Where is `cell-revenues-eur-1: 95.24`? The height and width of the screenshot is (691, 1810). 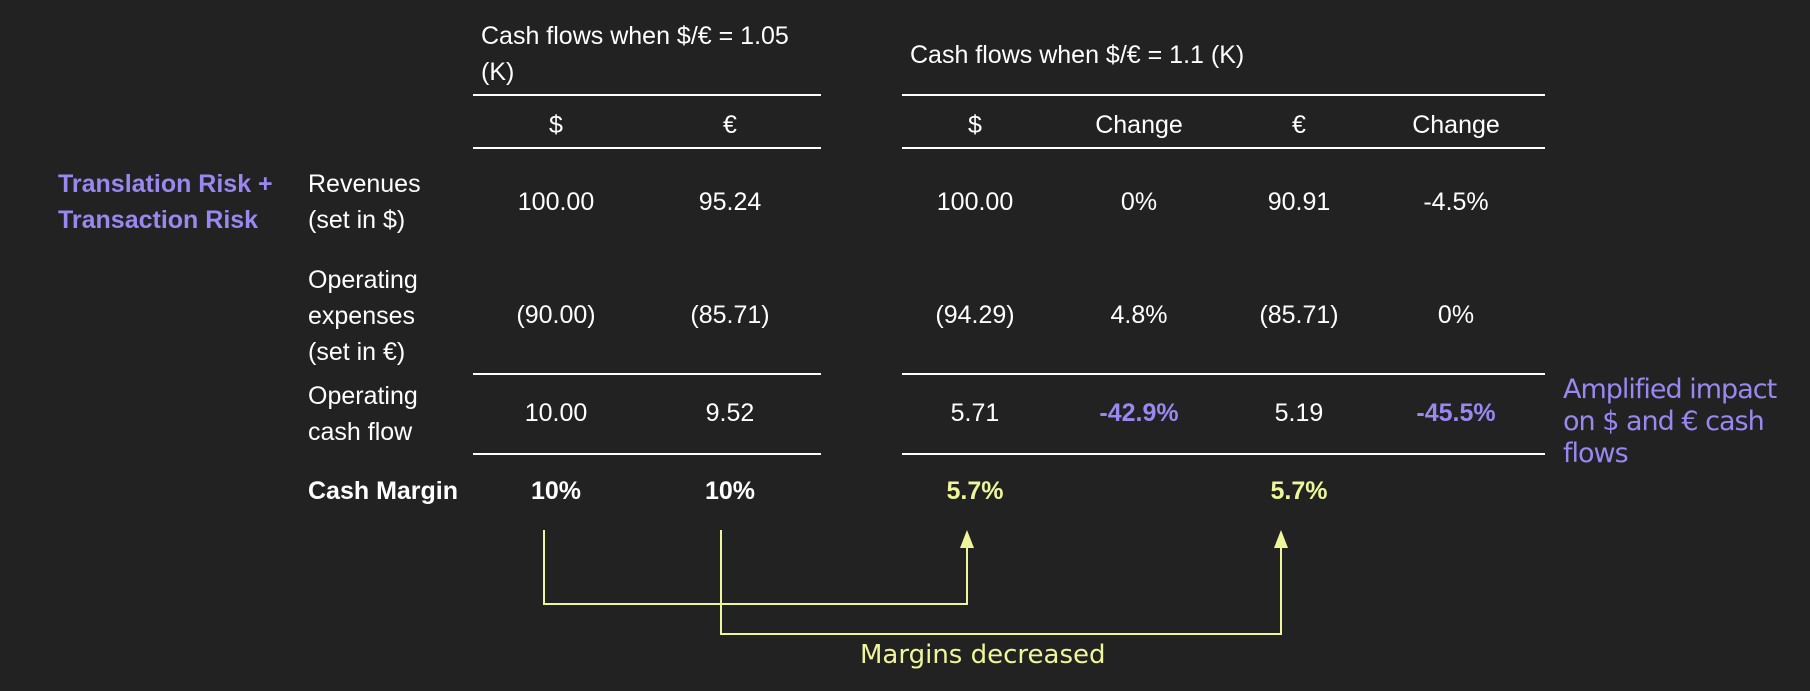 cell-revenues-eur-1: 95.24 is located at coordinates (730, 202).